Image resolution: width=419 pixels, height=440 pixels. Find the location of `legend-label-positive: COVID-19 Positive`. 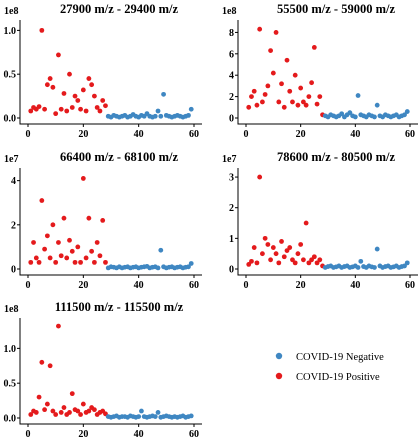

legend-label-positive: COVID-19 Positive is located at coordinates (338, 377).